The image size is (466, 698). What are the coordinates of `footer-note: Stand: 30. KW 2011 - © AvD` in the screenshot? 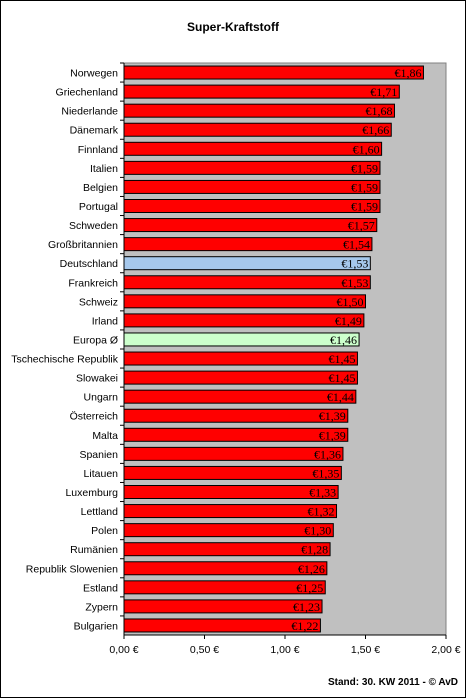 It's located at (393, 682).